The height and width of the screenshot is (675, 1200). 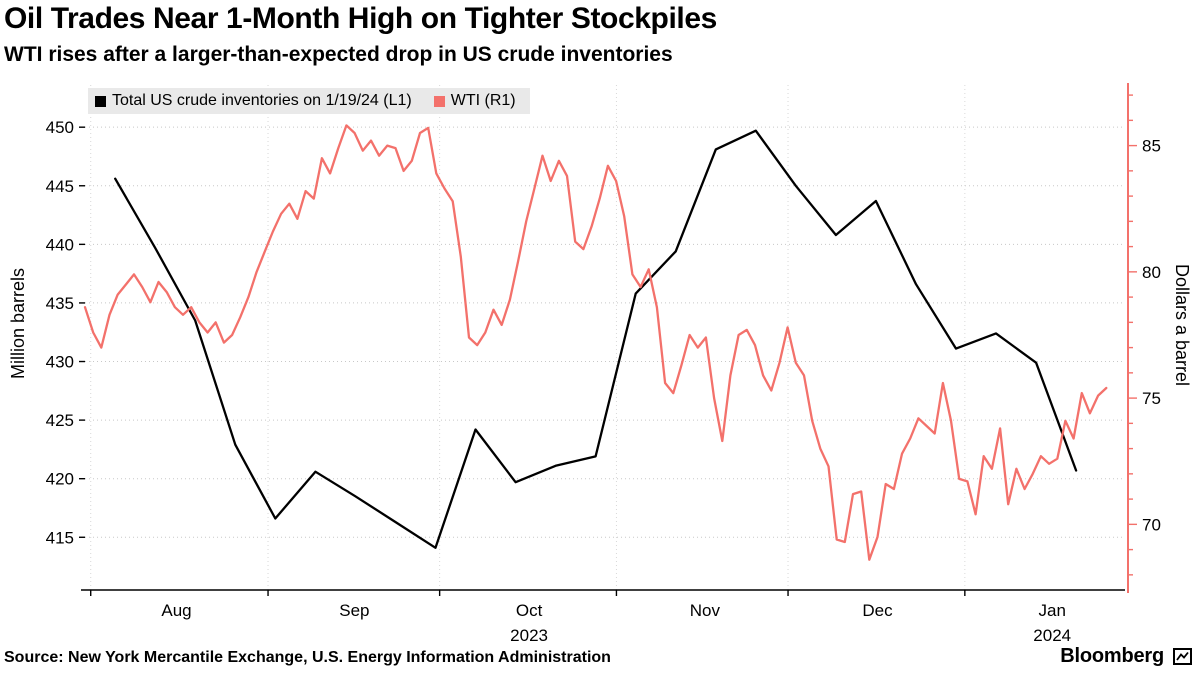 What do you see at coordinates (60, 186) in the screenshot?
I see `left-axis-tick-label: 445` at bounding box center [60, 186].